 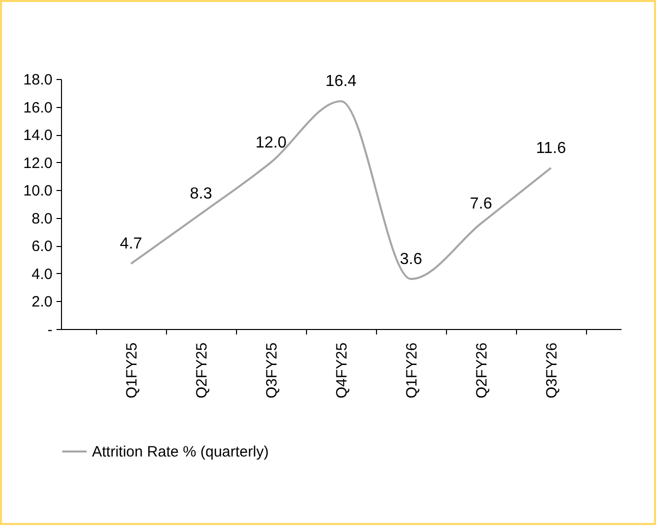 I want to click on data-label: 11.6, so click(x=551, y=148).